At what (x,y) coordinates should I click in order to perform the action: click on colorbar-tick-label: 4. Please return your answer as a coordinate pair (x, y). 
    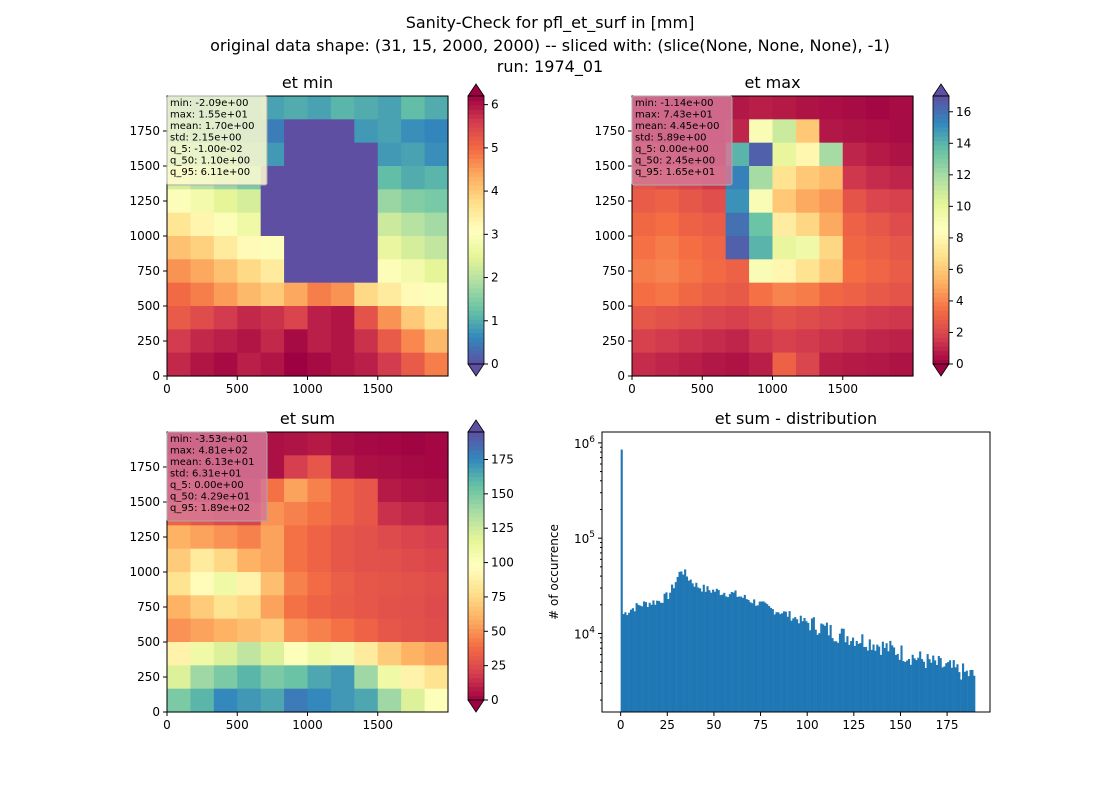
    Looking at the image, I should click on (960, 301).